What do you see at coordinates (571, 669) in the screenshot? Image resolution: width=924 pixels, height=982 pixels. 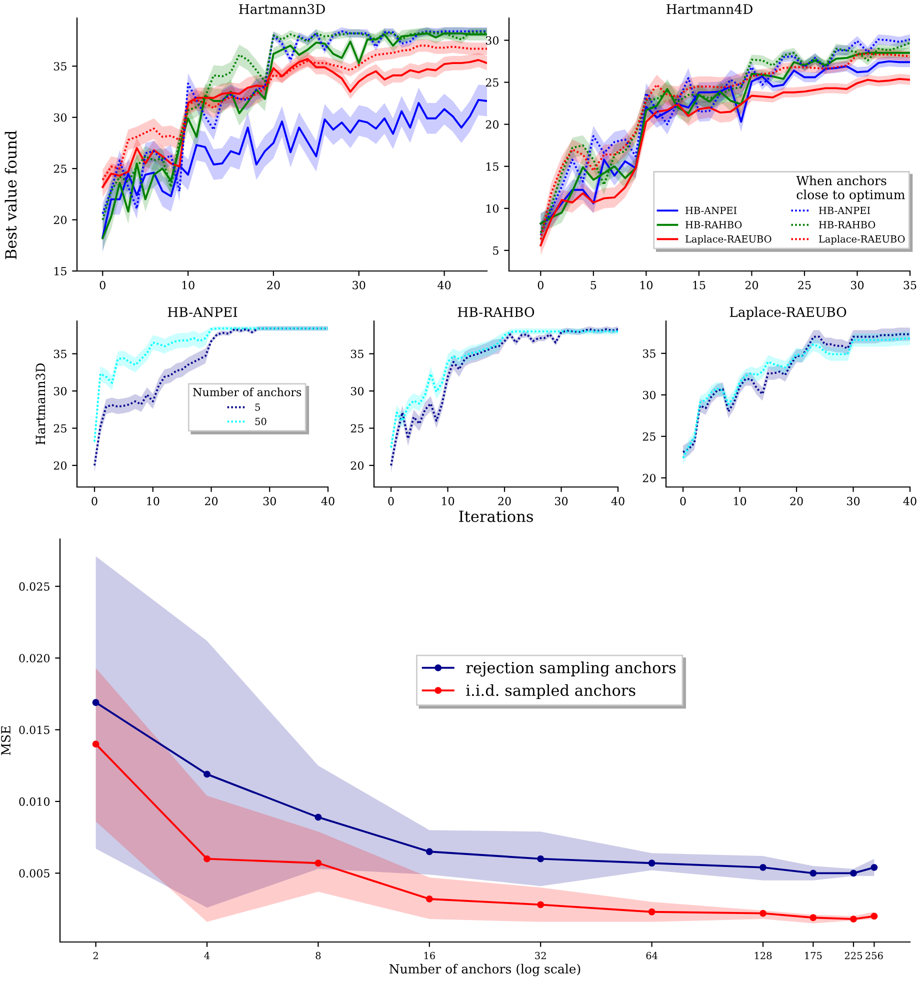 I see `legend-label: rejection sampling anchors` at bounding box center [571, 669].